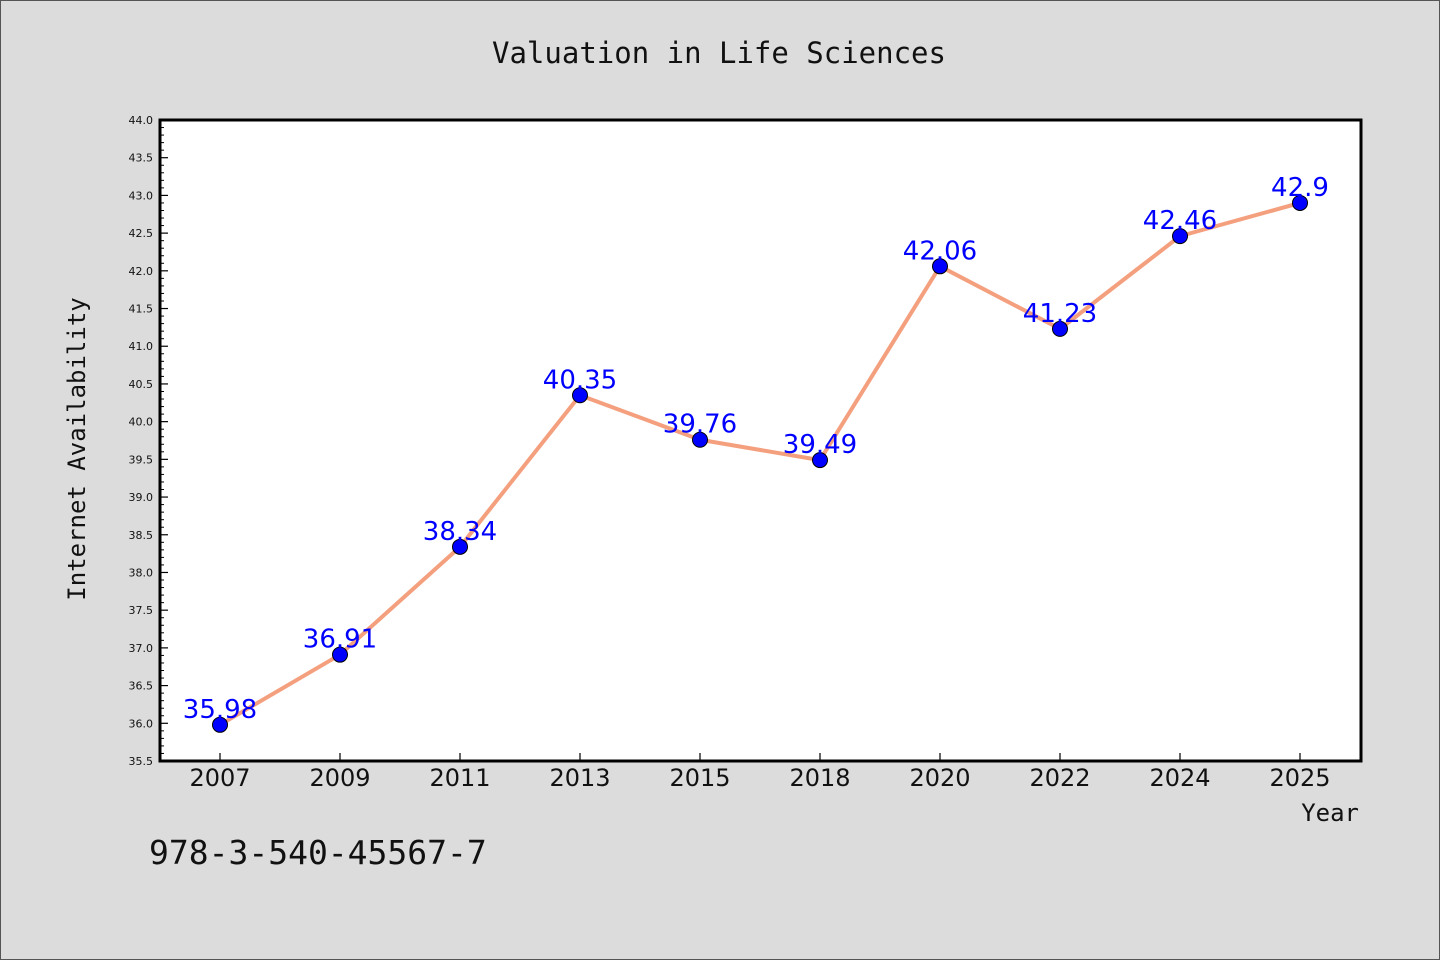  Describe the element at coordinates (141, 572) in the screenshot. I see `y-tick-label: 38.0` at that location.